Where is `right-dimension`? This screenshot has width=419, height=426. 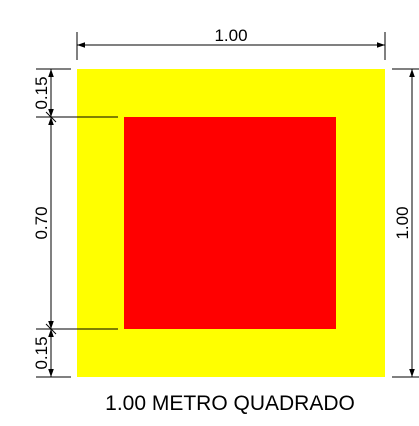 right-dimension is located at coordinates (405, 223).